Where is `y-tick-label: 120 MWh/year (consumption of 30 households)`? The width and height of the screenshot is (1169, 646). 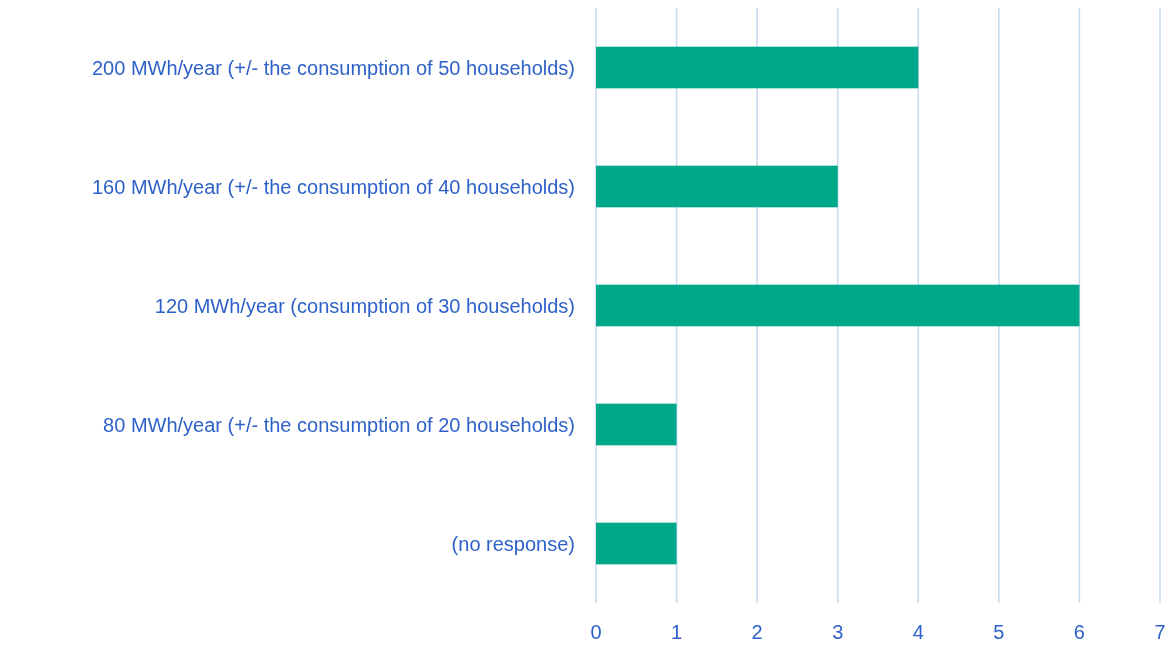 y-tick-label: 120 MWh/year (consumption of 30 households) is located at coordinates (364, 305).